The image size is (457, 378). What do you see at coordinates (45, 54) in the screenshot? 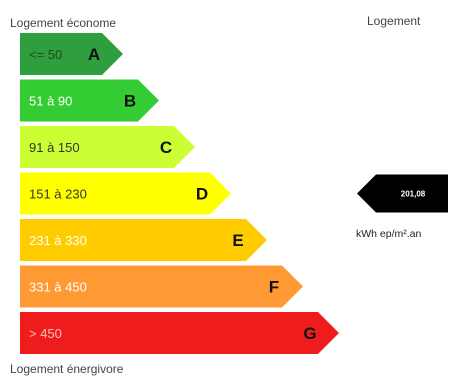
I see `class-range-a: <= 50` at bounding box center [45, 54].